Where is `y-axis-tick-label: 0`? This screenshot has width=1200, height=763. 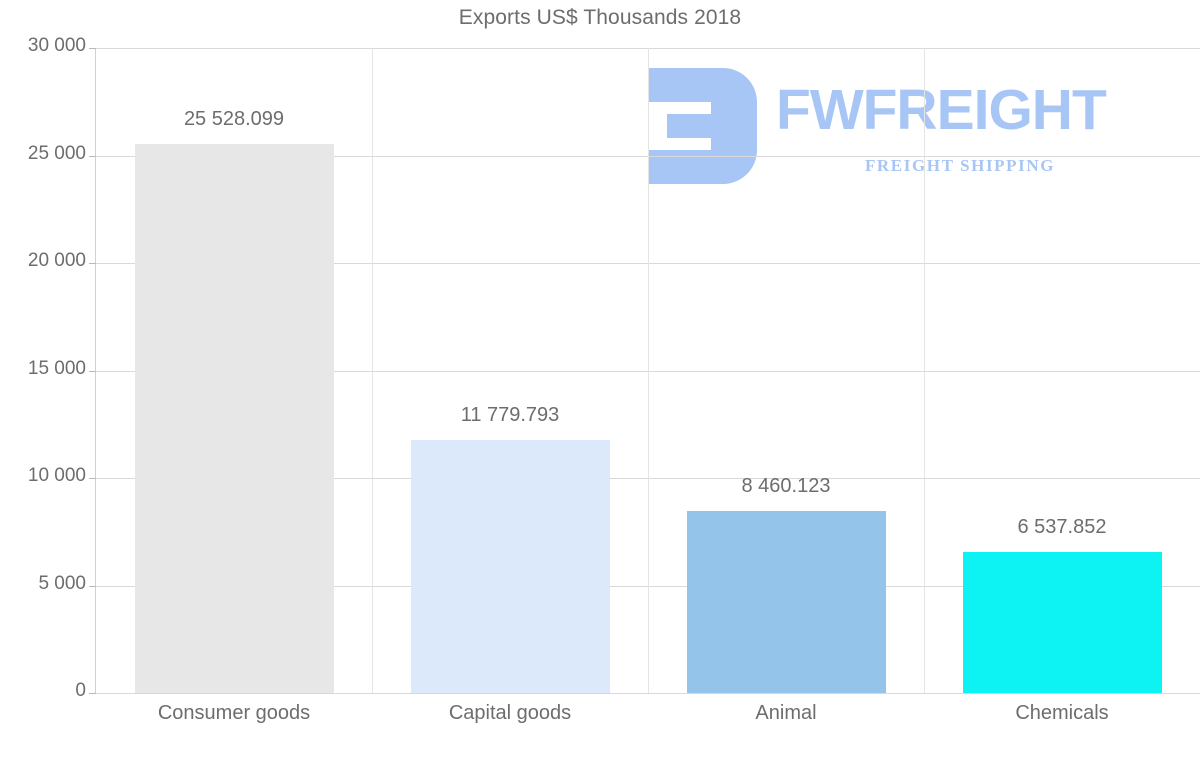
y-axis-tick-label: 0 is located at coordinates (80, 690).